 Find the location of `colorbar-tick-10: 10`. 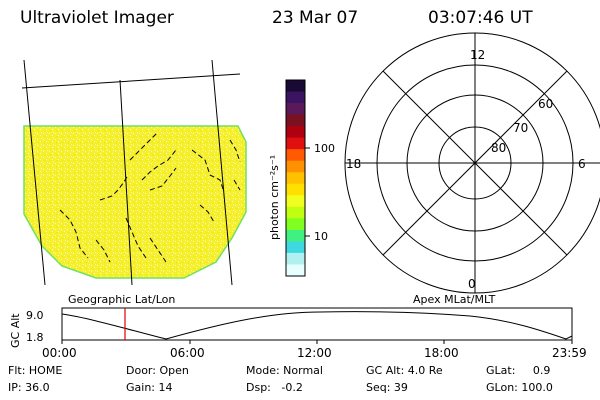

colorbar-tick-10: 10 is located at coordinates (321, 236).